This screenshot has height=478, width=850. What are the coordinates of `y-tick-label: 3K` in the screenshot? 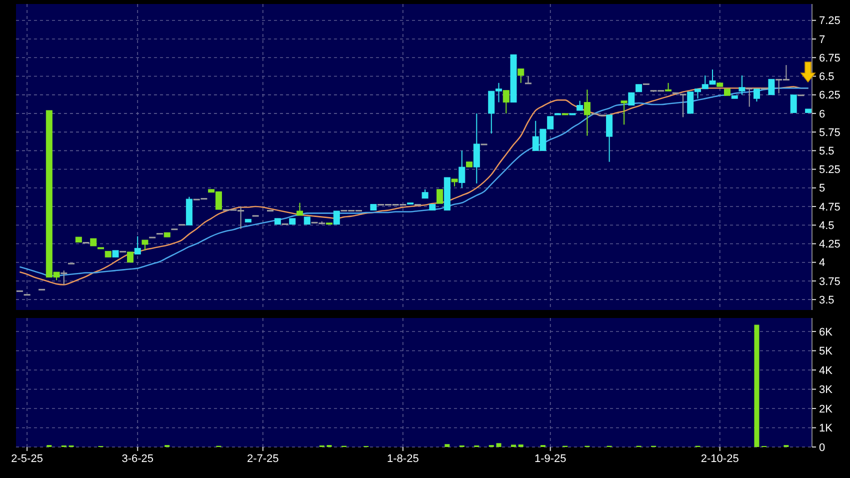 It's located at (826, 390).